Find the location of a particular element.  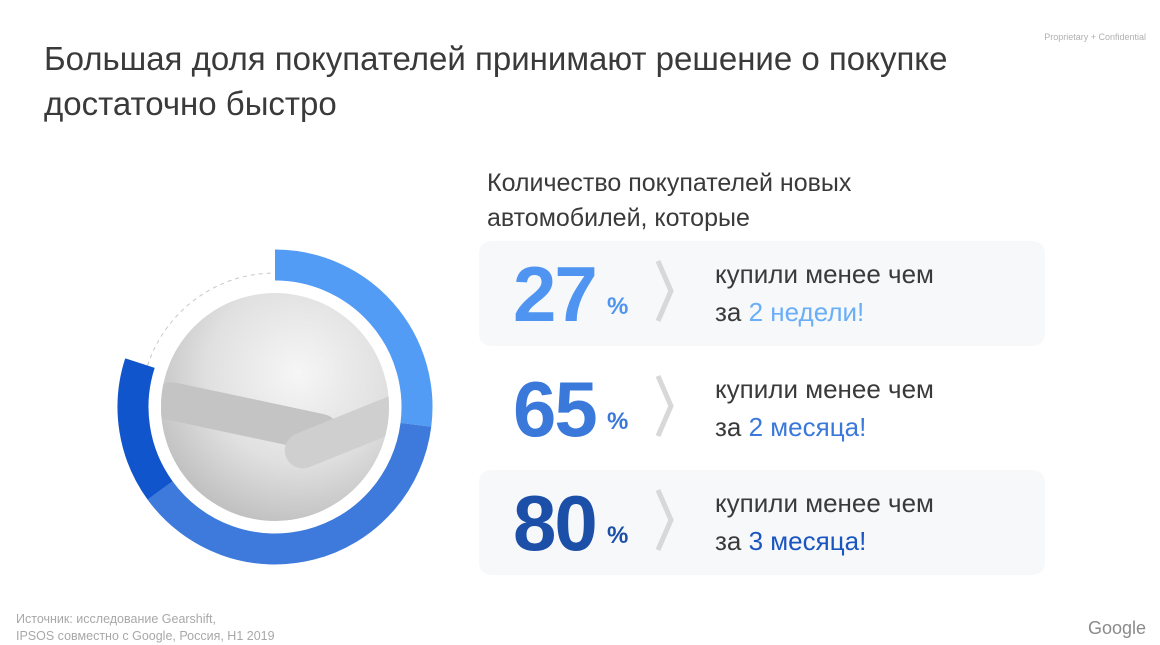

stat-card: 65 % купили менее чем за 2 месяца! is located at coordinates (762, 408).